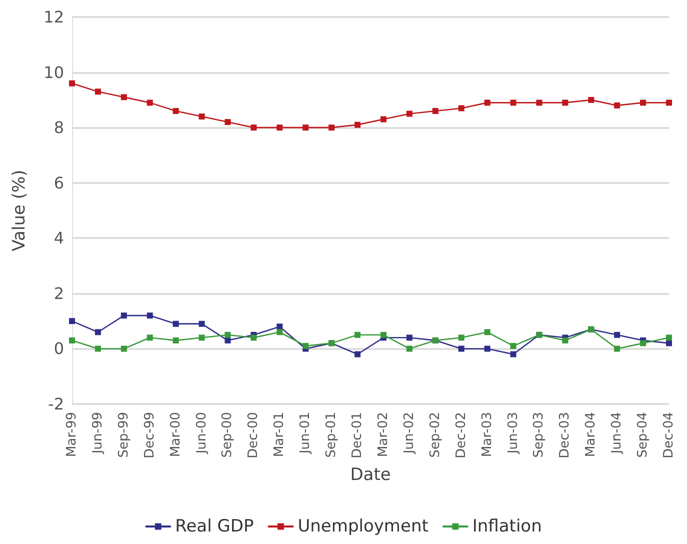 Image resolution: width=687 pixels, height=544 pixels. Describe the element at coordinates (56, 404) in the screenshot. I see `y-tick-label: -2` at that location.